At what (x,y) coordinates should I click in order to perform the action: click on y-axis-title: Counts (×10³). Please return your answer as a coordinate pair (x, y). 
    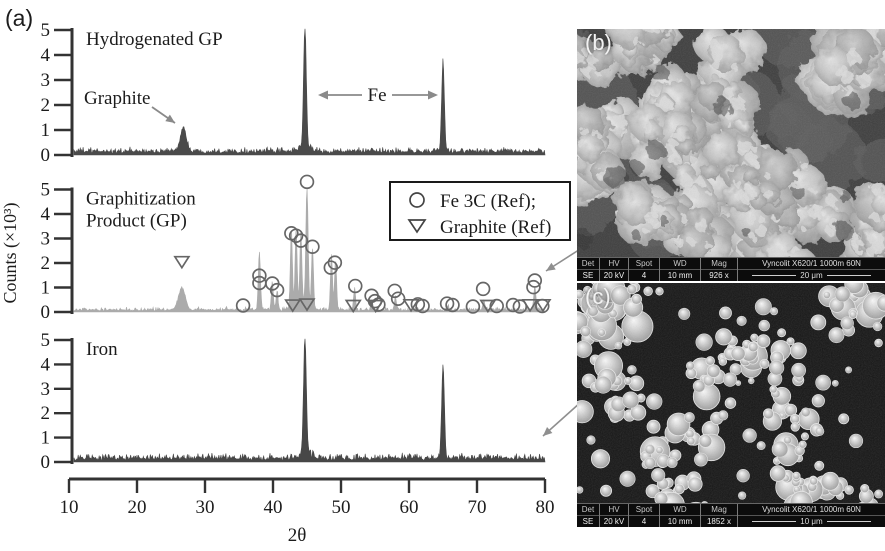
    Looking at the image, I should click on (10, 252).